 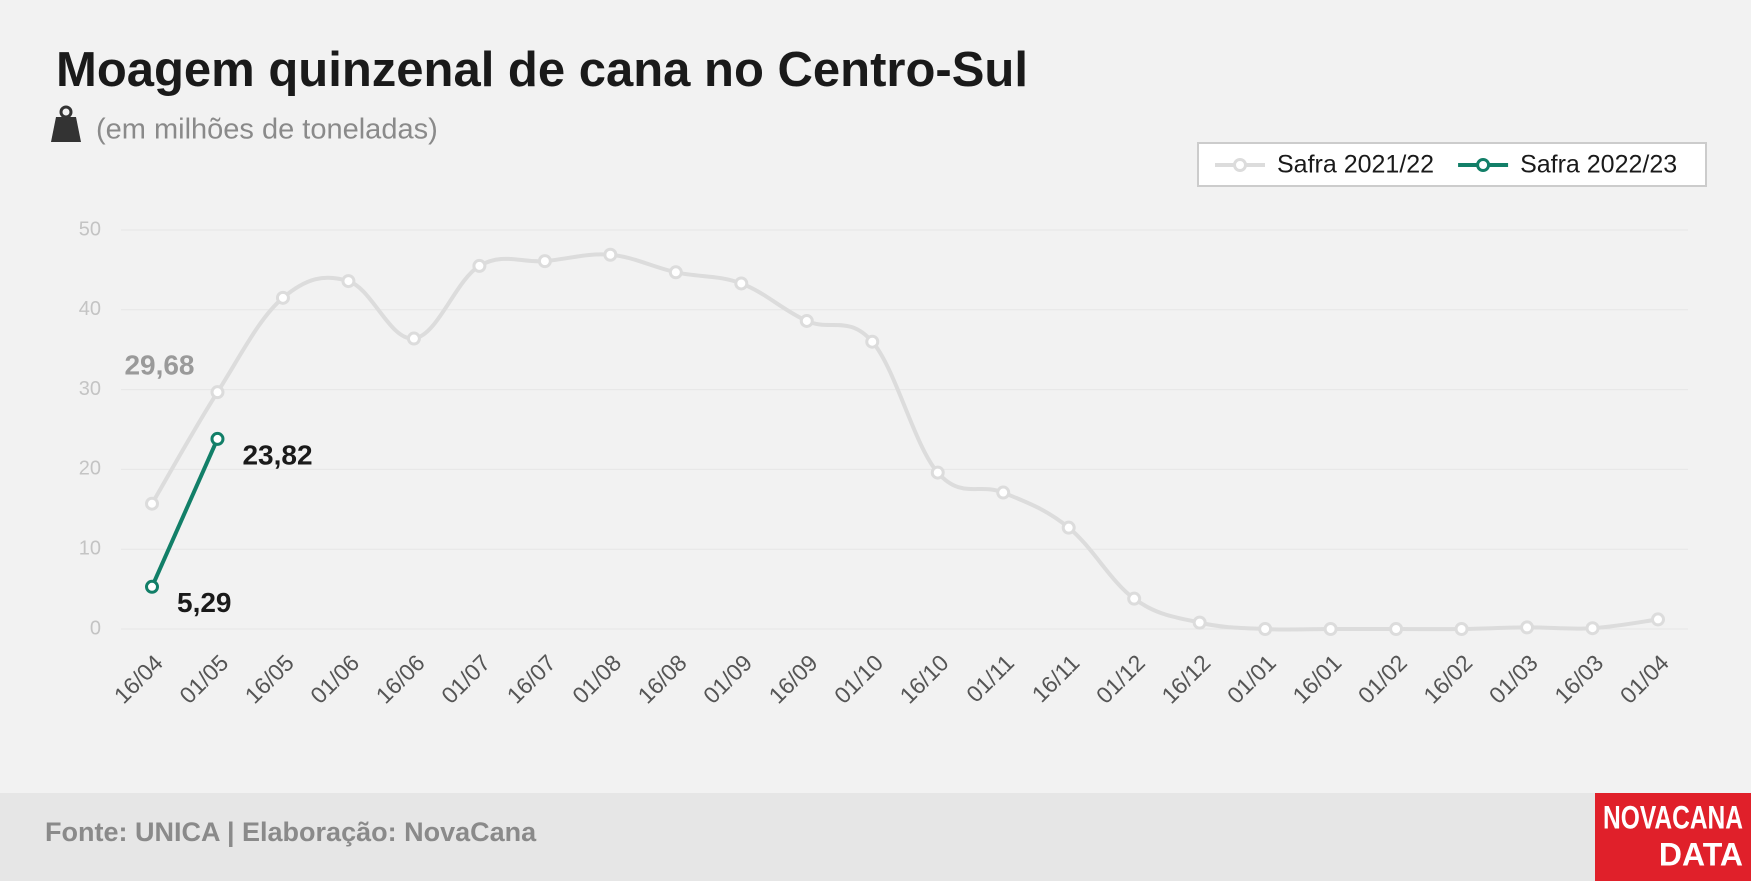 What do you see at coordinates (1673, 817) in the screenshot?
I see `logo-text: NOVACANA` at bounding box center [1673, 817].